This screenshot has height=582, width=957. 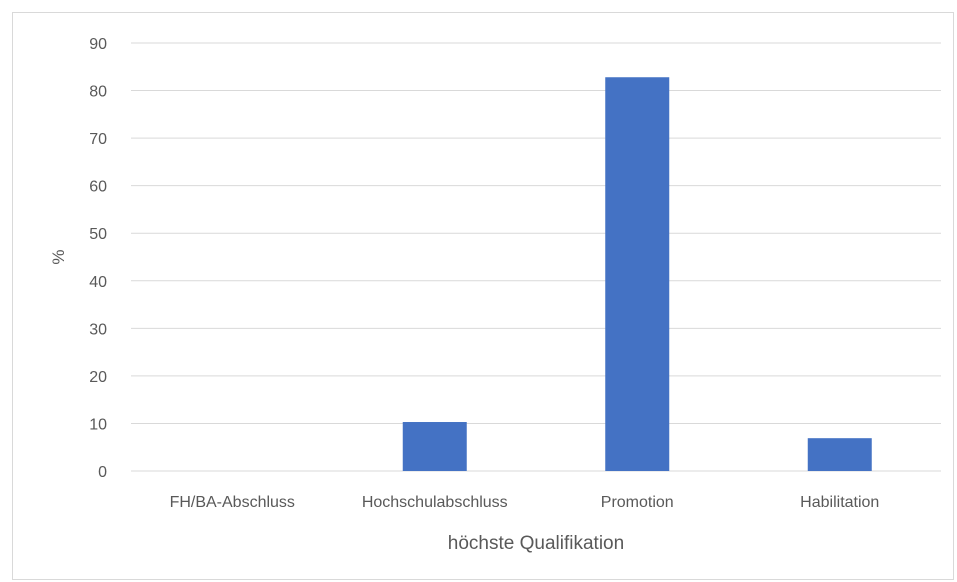 What do you see at coordinates (98, 329) in the screenshot?
I see `y-tick-label: 30` at bounding box center [98, 329].